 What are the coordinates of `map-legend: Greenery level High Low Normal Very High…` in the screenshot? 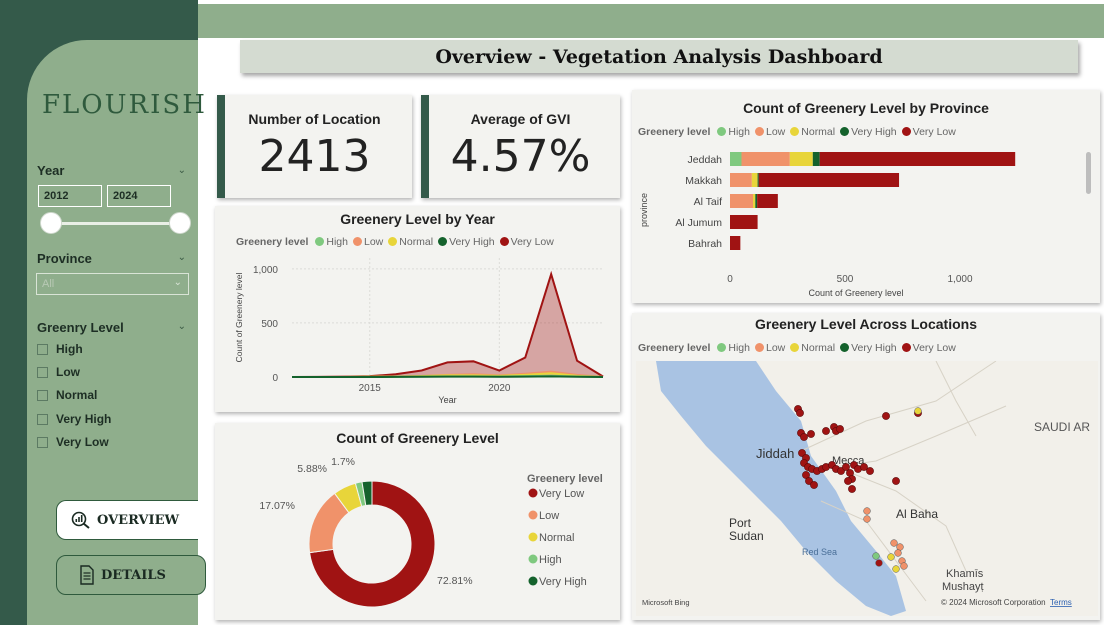 It's located at (797, 348).